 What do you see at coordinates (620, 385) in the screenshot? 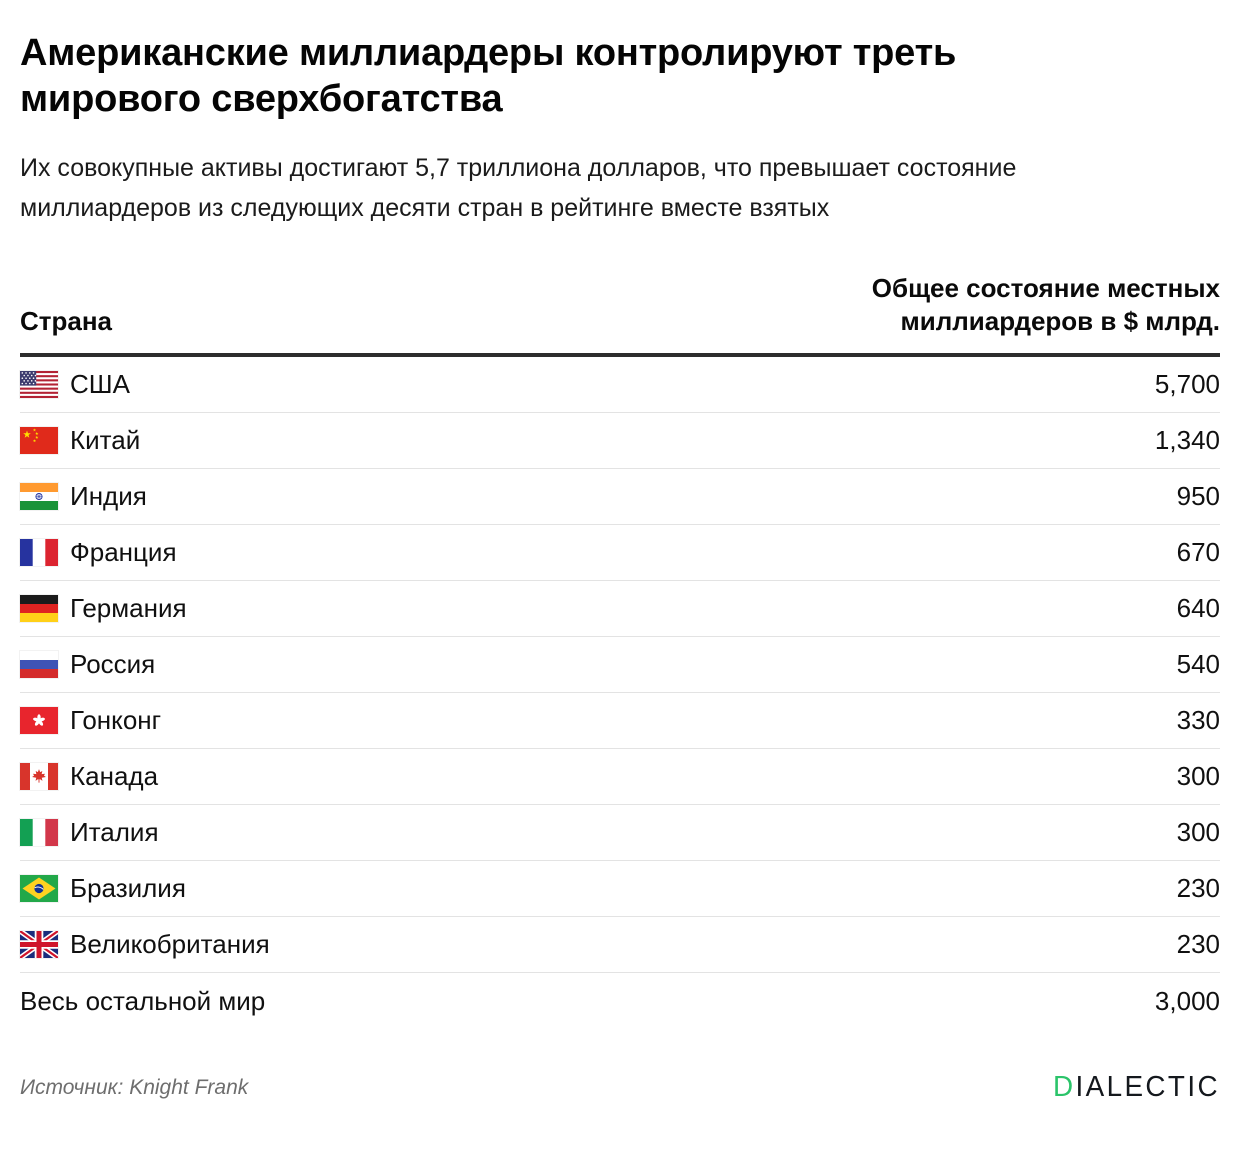
I see `table-row: США 5,700` at bounding box center [620, 385].